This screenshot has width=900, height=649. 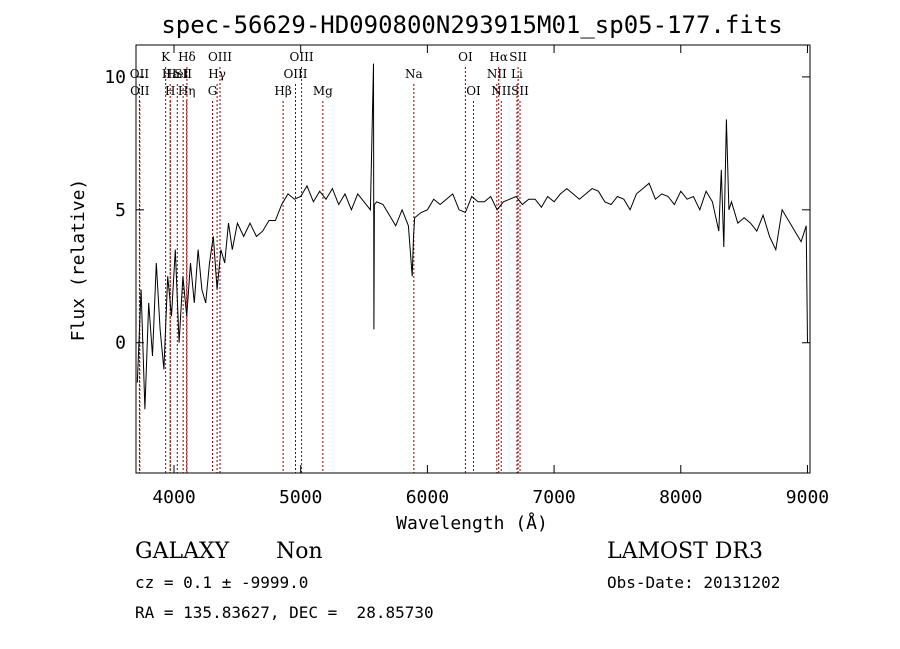 I want to click on line-marker-label: Li, so click(x=517, y=74).